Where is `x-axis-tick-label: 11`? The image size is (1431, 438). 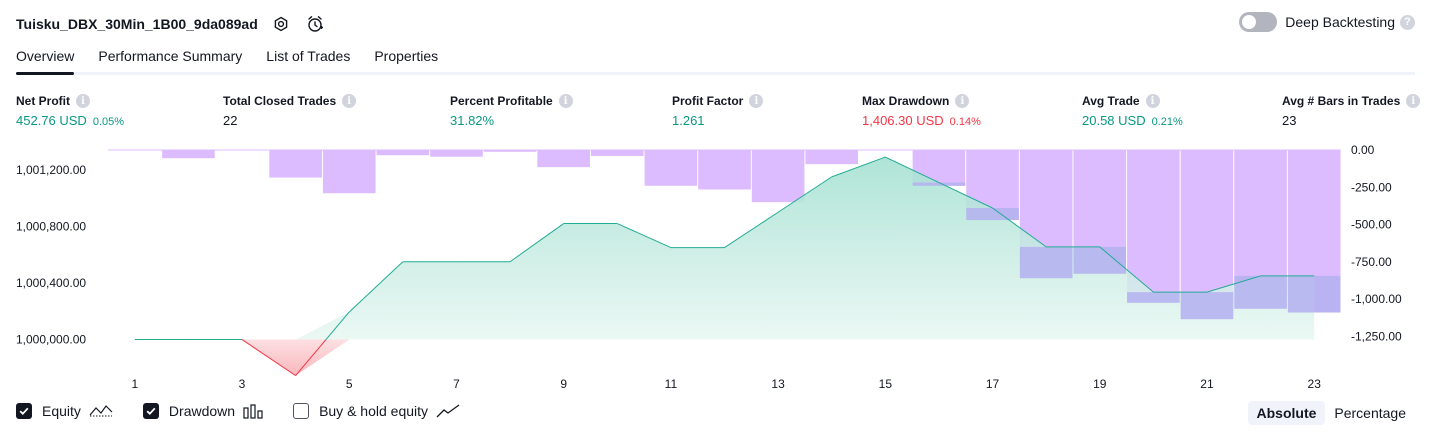 x-axis-tick-label: 11 is located at coordinates (671, 383).